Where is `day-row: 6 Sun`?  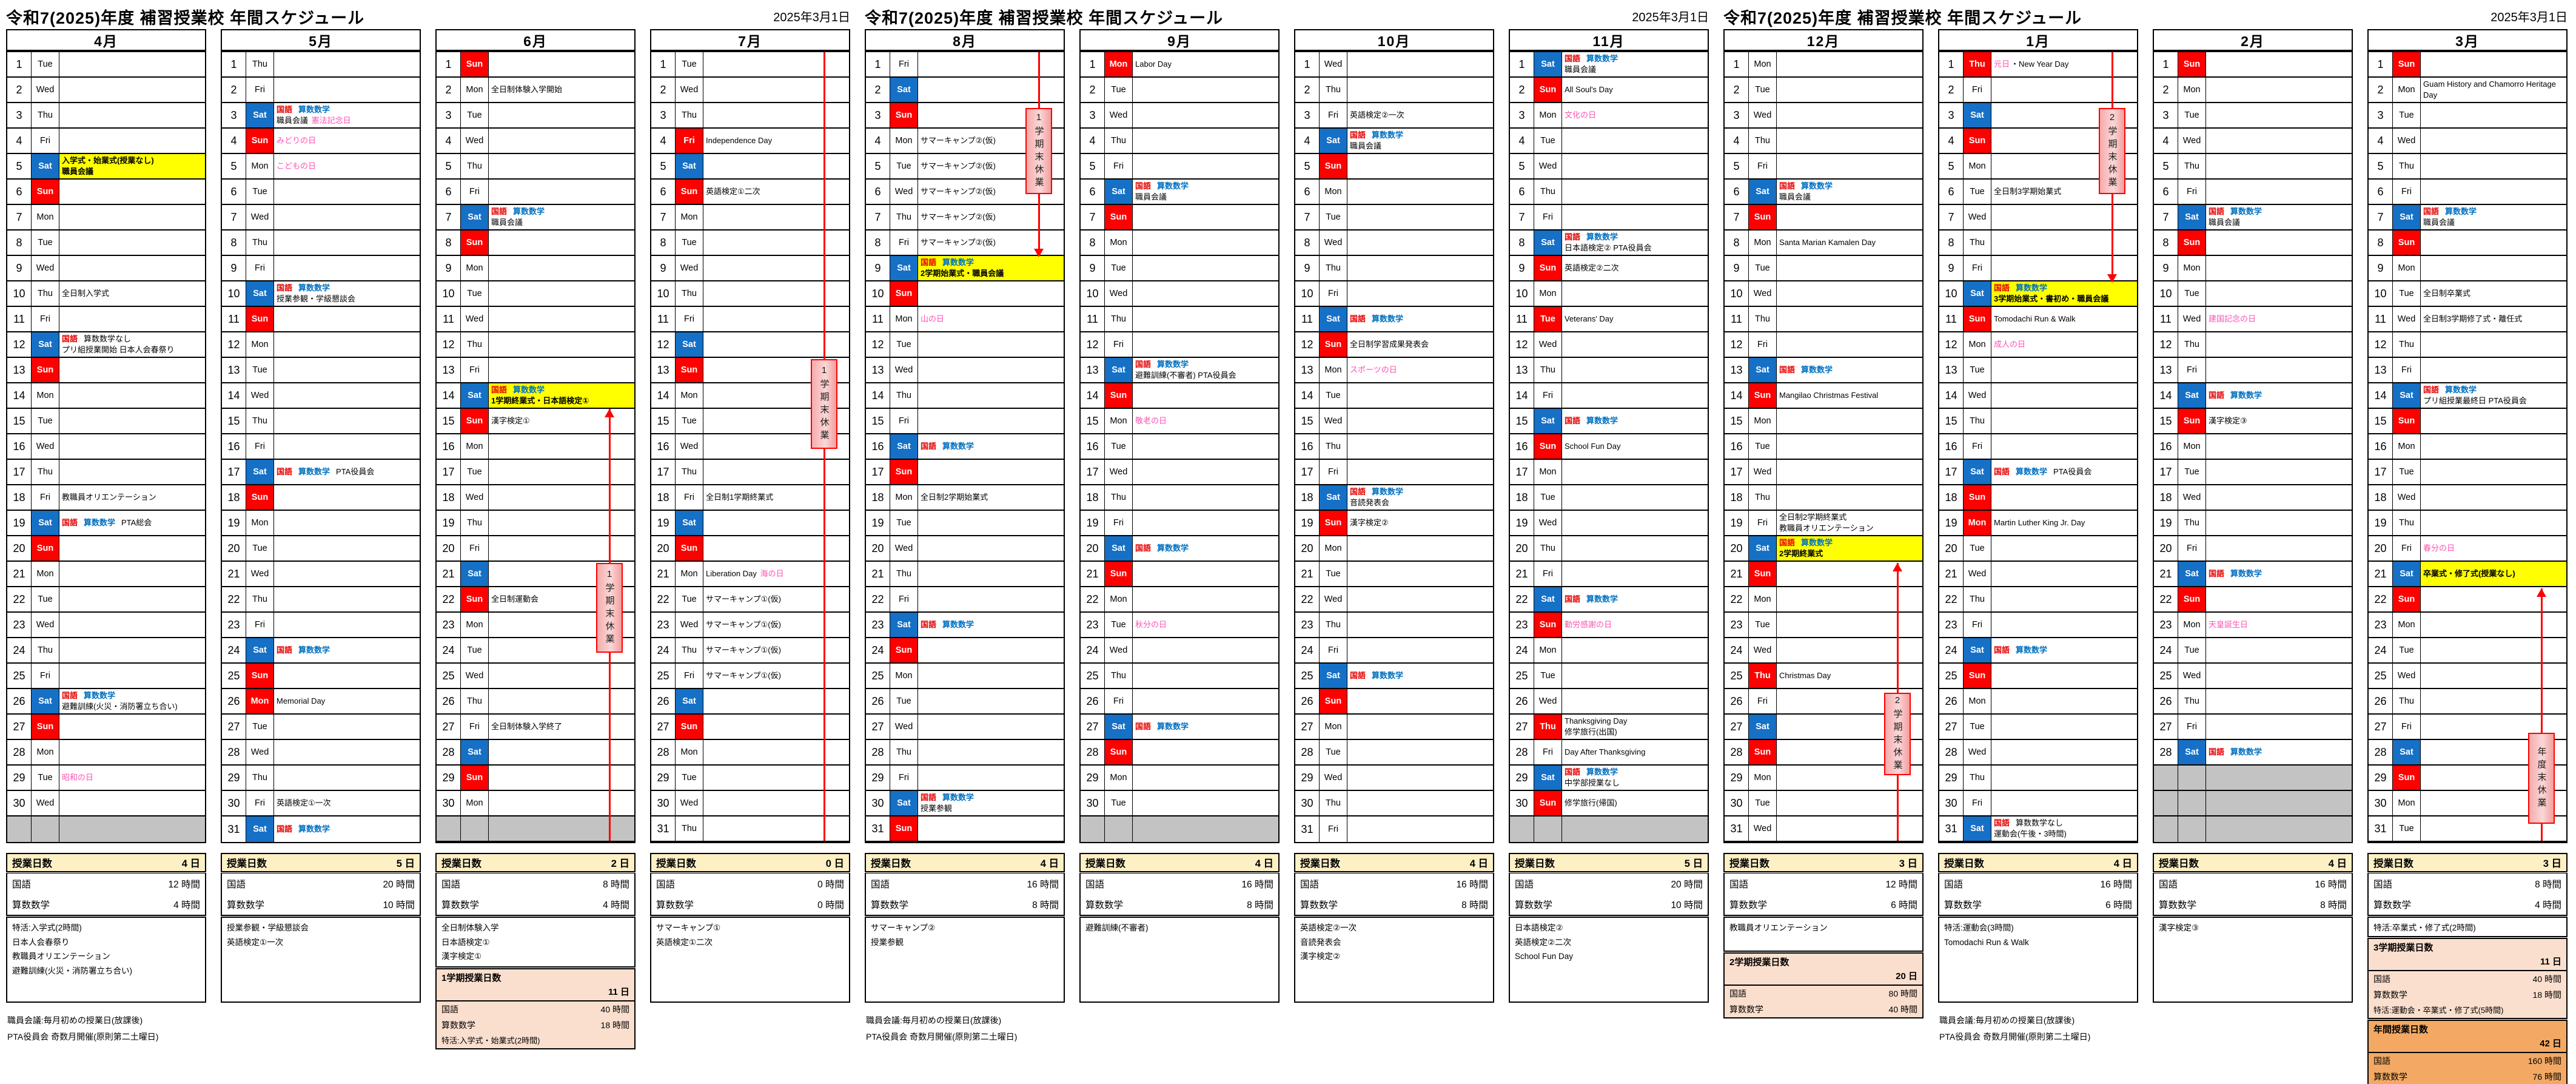 day-row: 6 Sun is located at coordinates (106, 192).